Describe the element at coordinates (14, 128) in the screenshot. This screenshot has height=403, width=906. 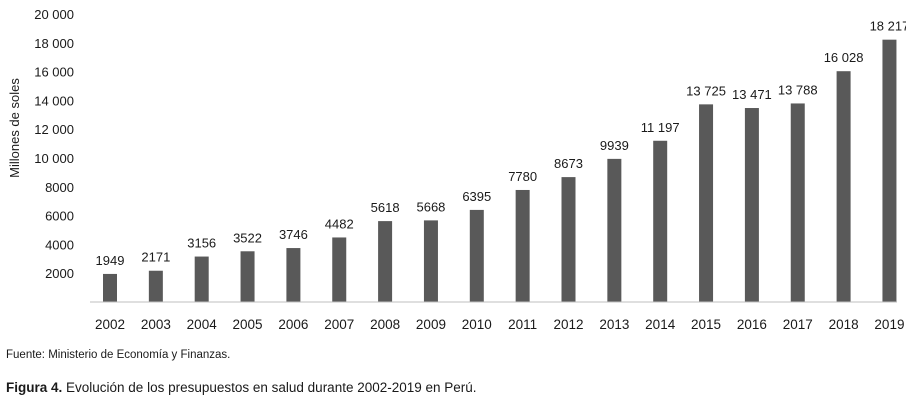
I see `y-axis-label: Millones de soles` at that location.